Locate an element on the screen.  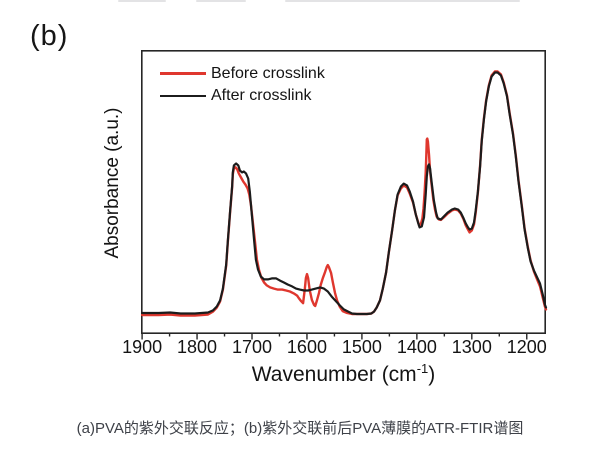
x-tick-label: 1900 is located at coordinates (142, 347).